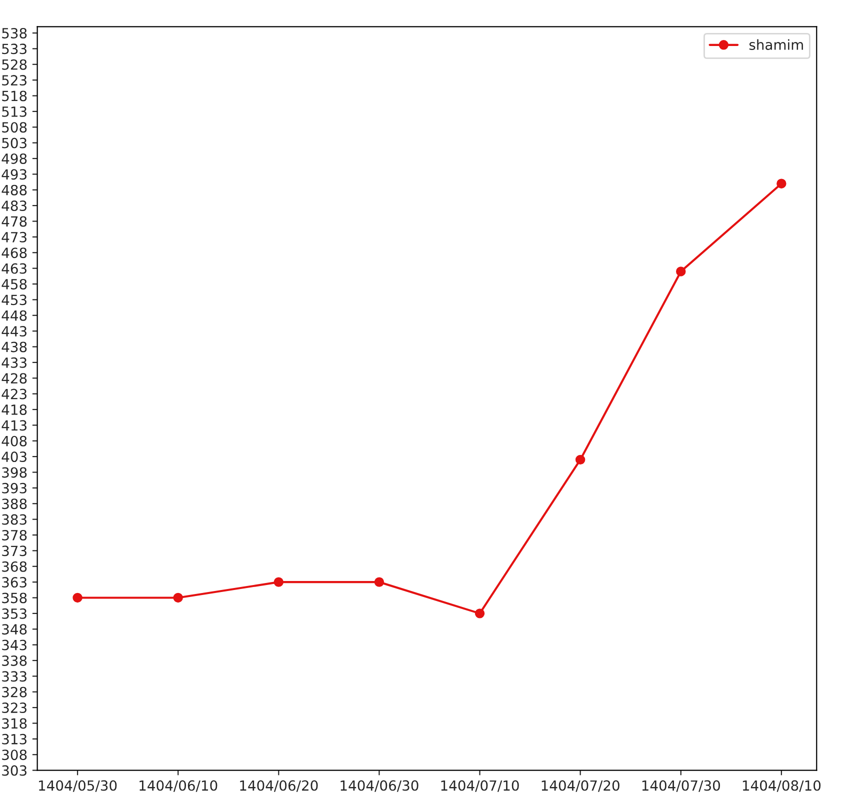 This screenshot has width=848, height=810. What do you see at coordinates (14, 551) in the screenshot?
I see `y-tick-label: 373` at bounding box center [14, 551].